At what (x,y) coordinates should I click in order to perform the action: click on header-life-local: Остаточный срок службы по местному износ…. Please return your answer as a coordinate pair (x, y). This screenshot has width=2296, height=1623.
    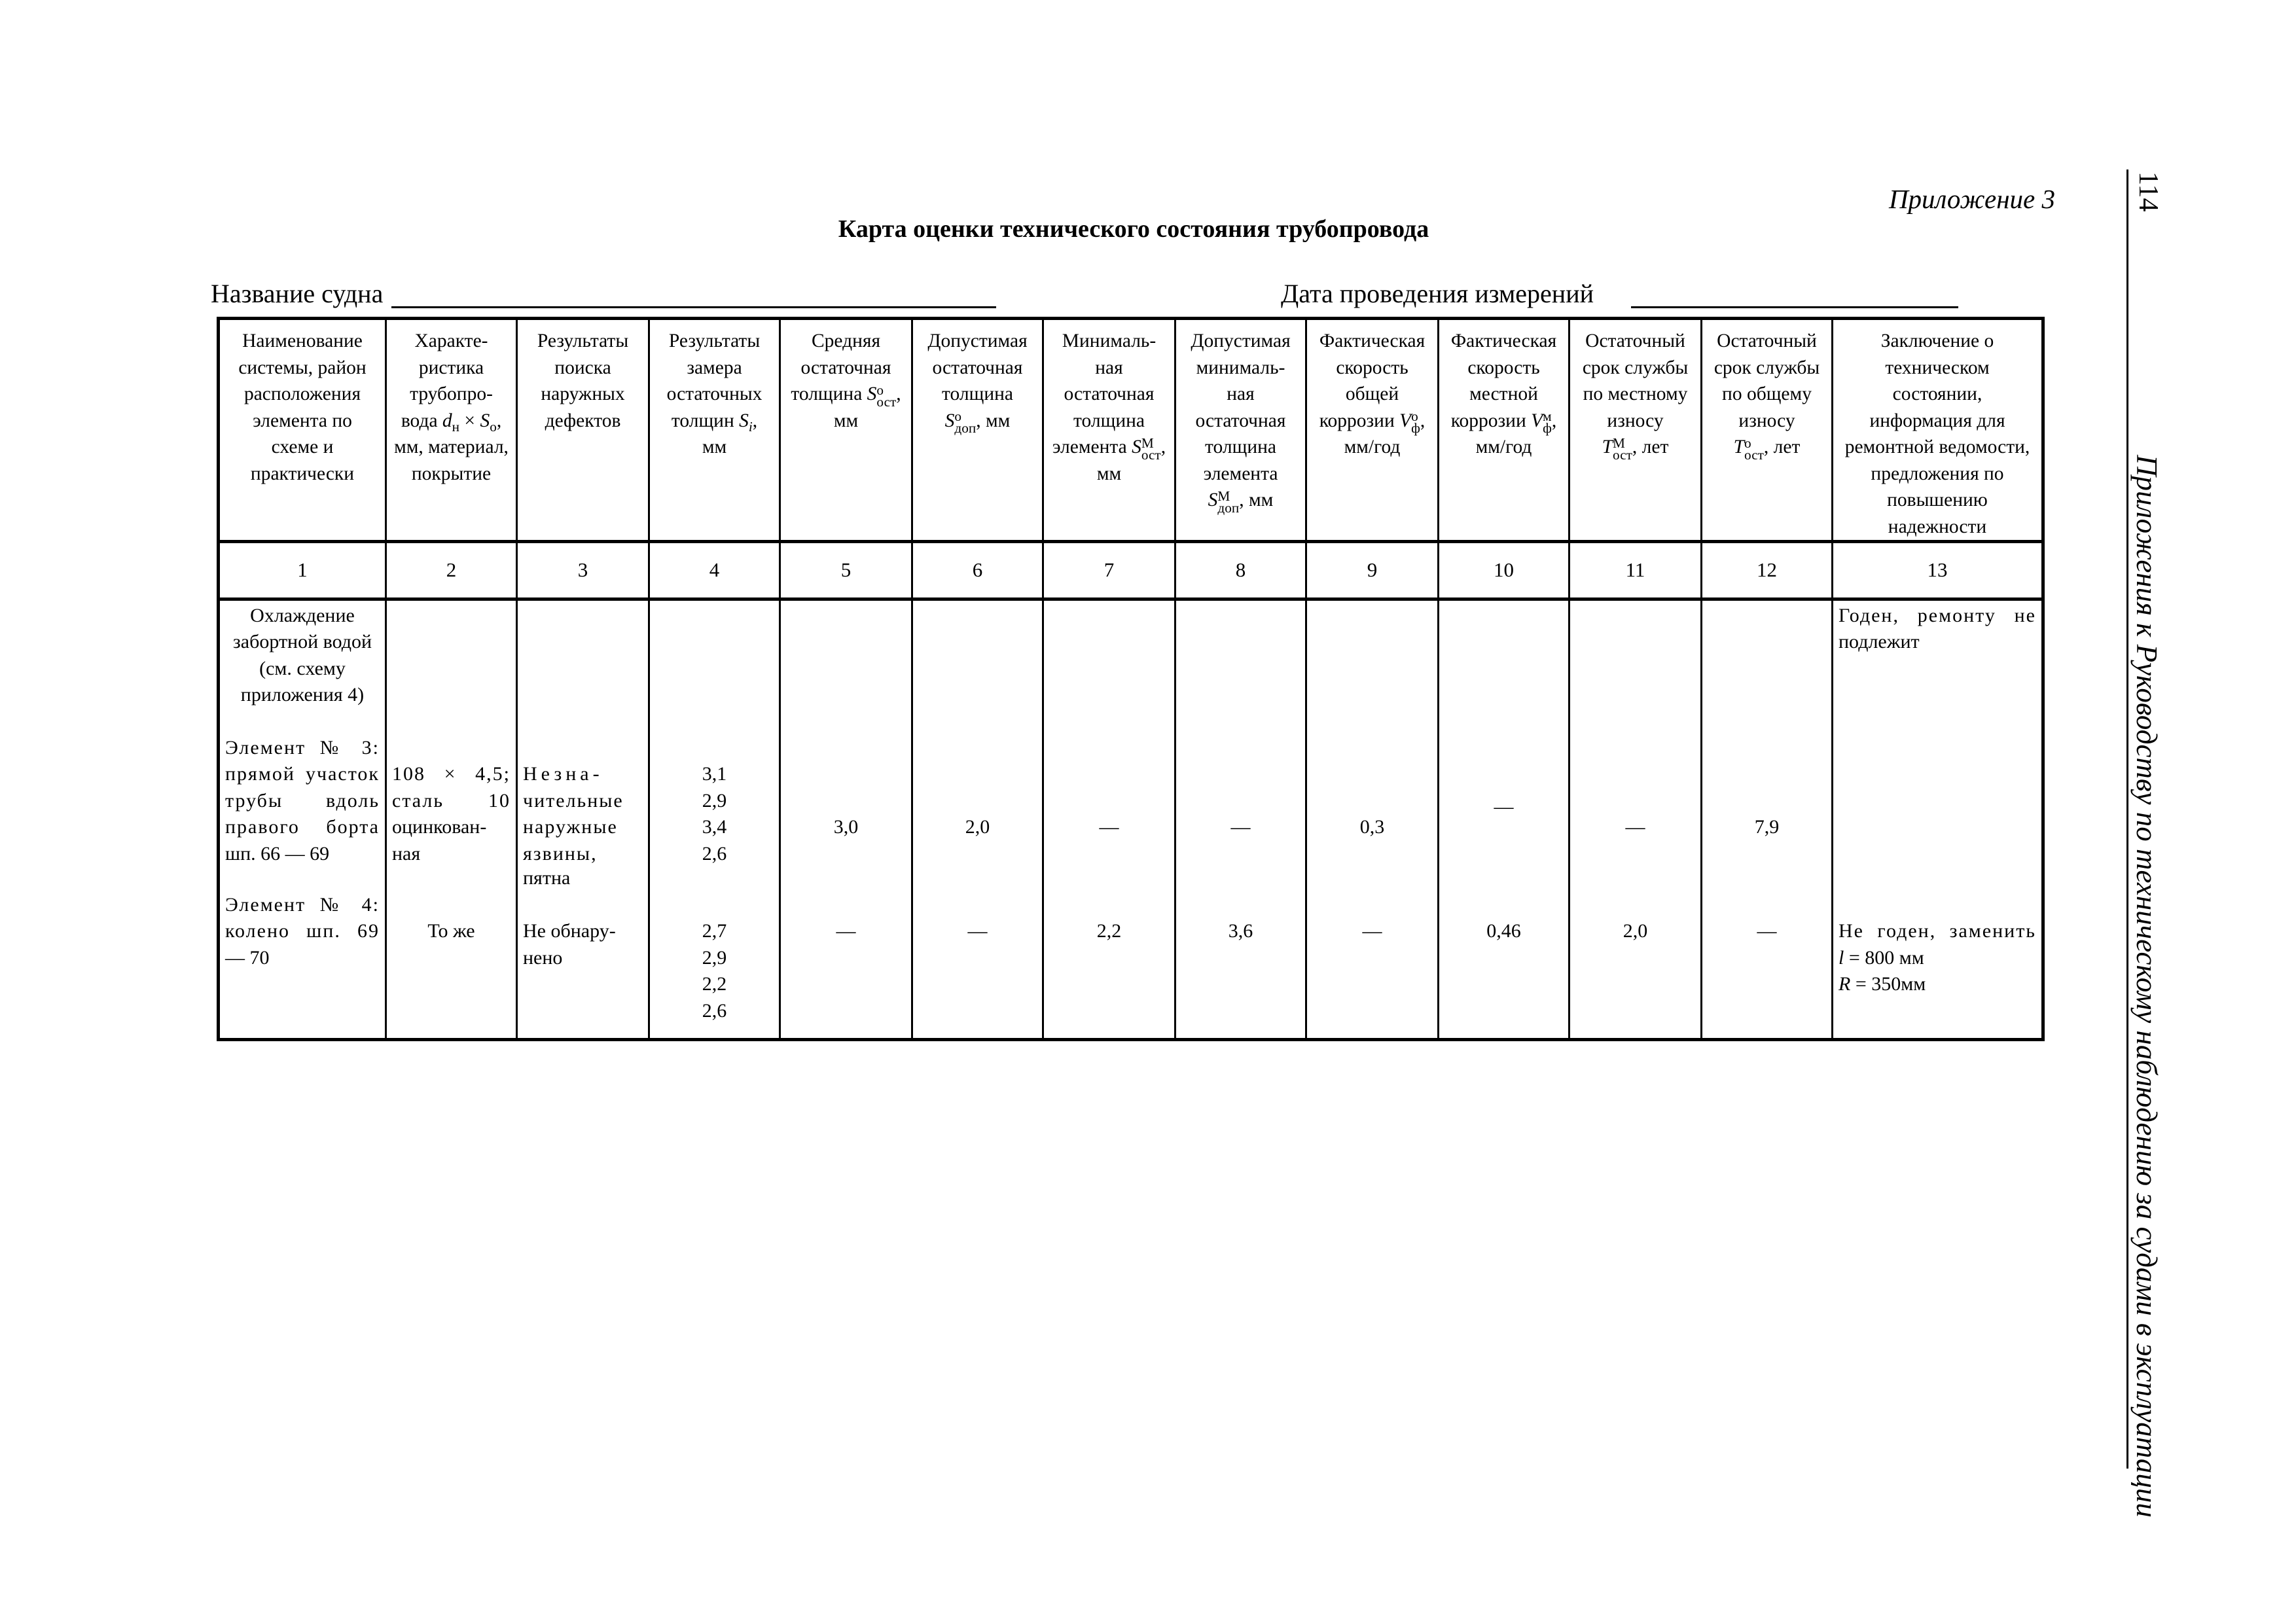
    Looking at the image, I should click on (1635, 430).